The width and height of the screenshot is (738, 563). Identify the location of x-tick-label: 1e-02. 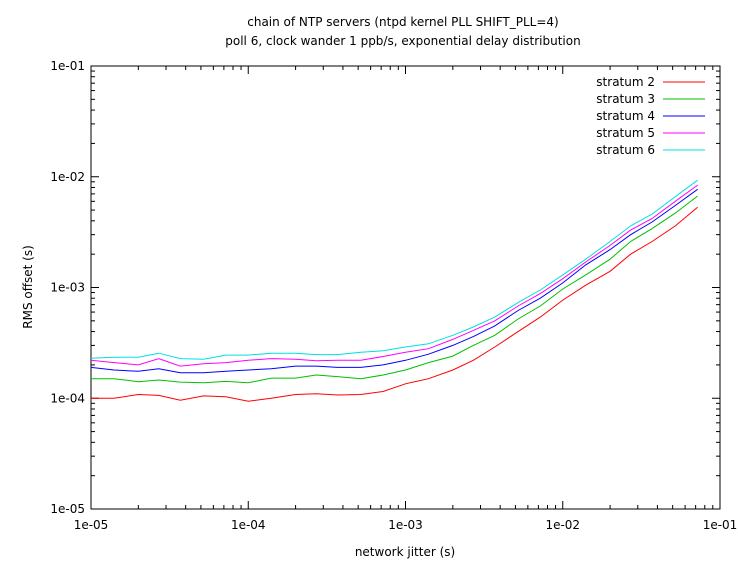
(562, 525).